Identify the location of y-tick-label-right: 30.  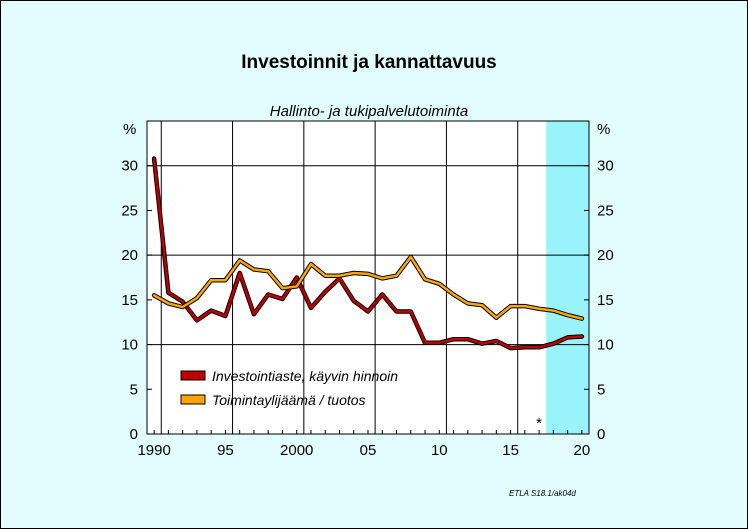
(605, 166).